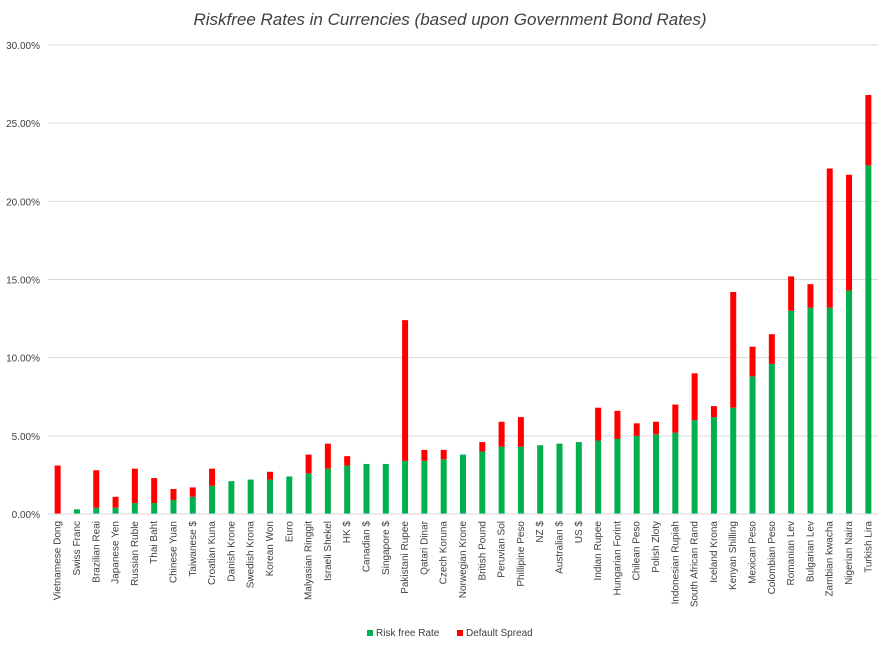 This screenshot has width=887, height=653. Describe the element at coordinates (617, 558) in the screenshot. I see `x-tick-label: Hungarian Forint` at that location.